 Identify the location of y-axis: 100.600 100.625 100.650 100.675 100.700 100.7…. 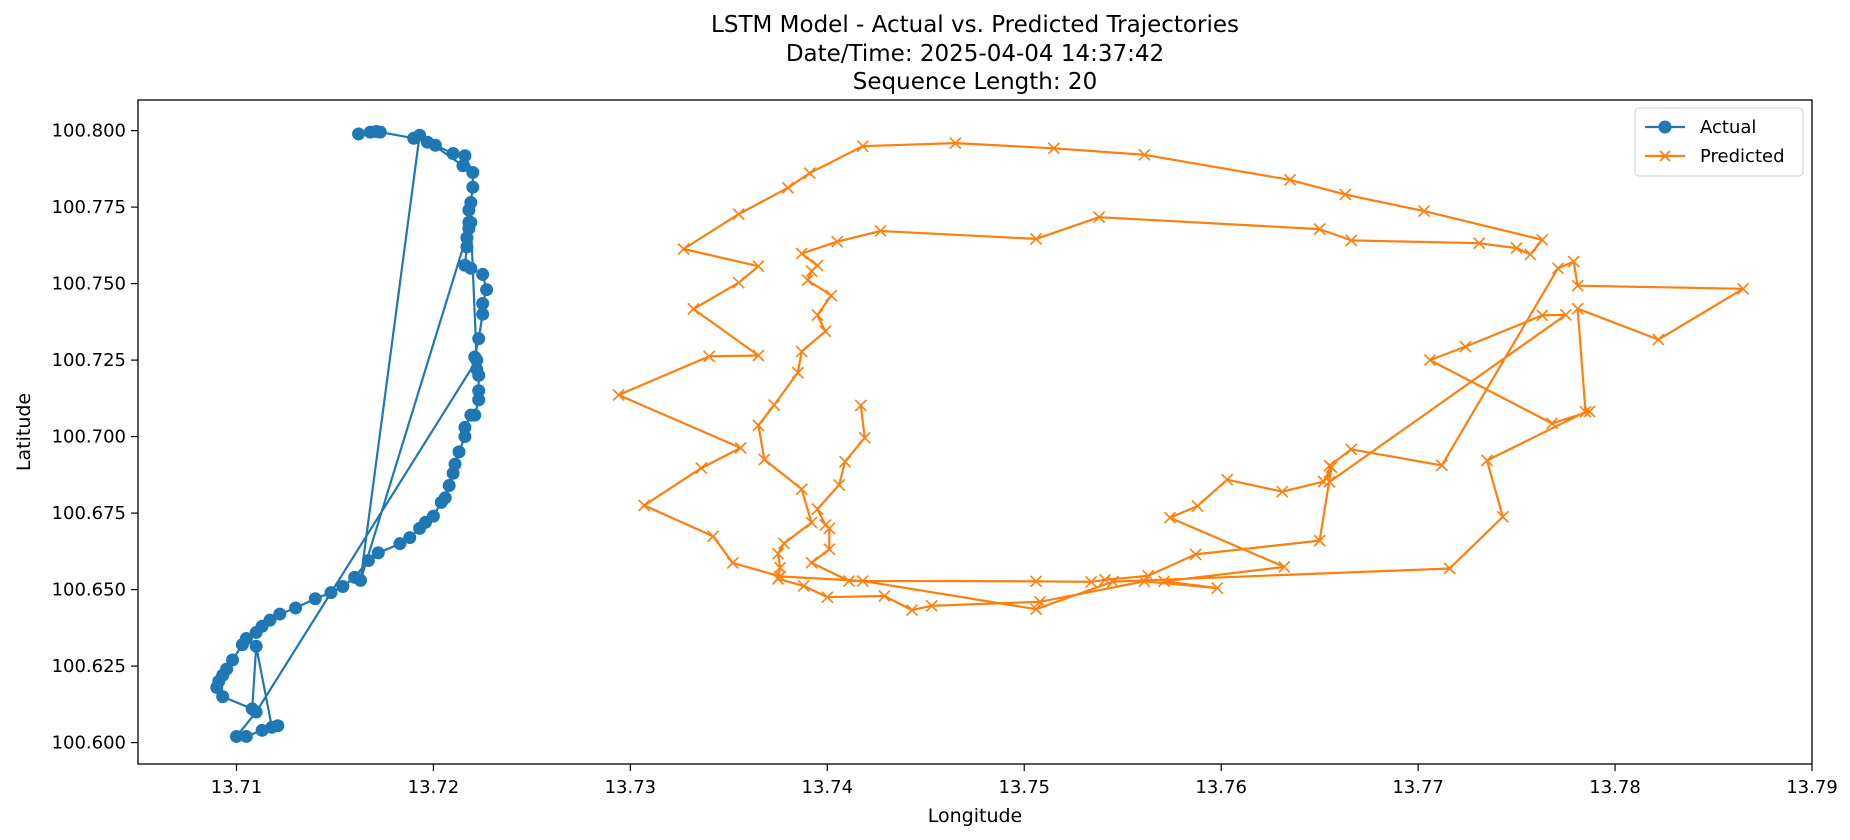
(95, 437).